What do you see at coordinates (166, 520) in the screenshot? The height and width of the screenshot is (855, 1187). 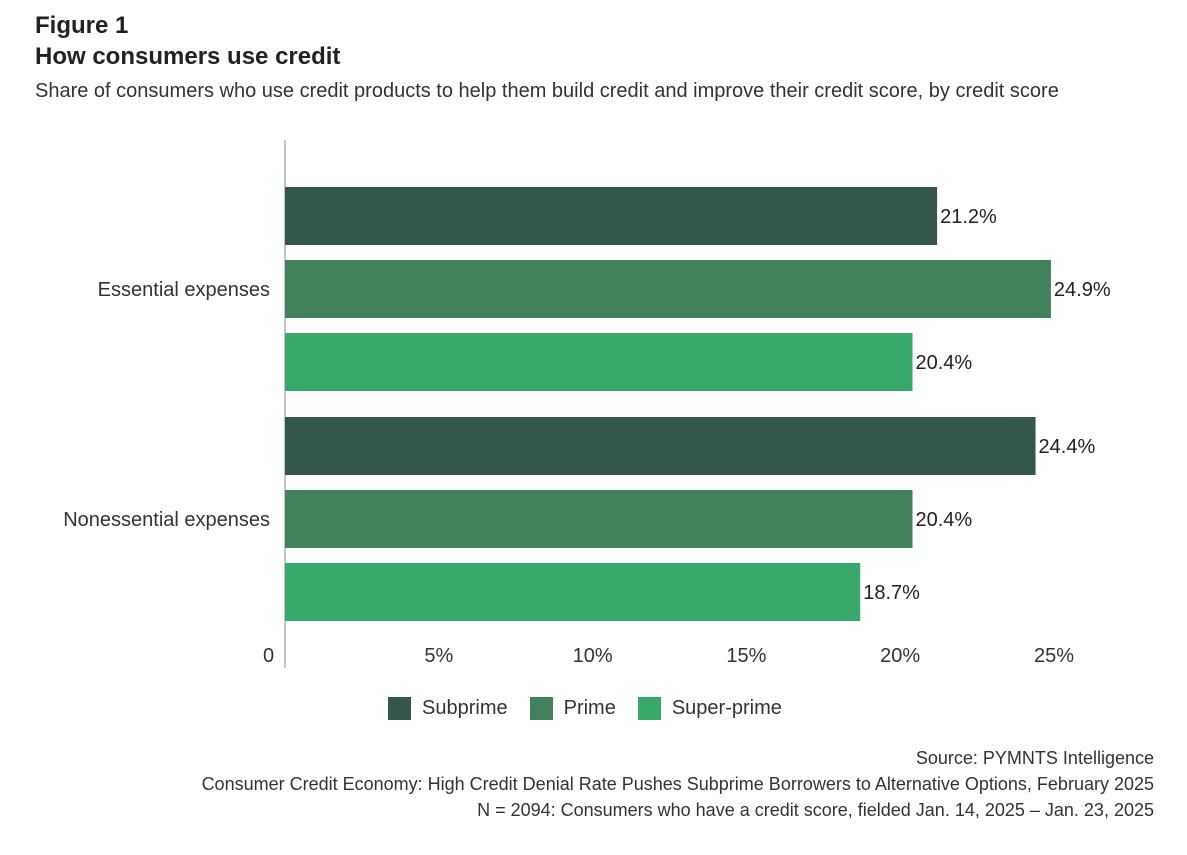 I see `category-label: Nonessential expenses` at bounding box center [166, 520].